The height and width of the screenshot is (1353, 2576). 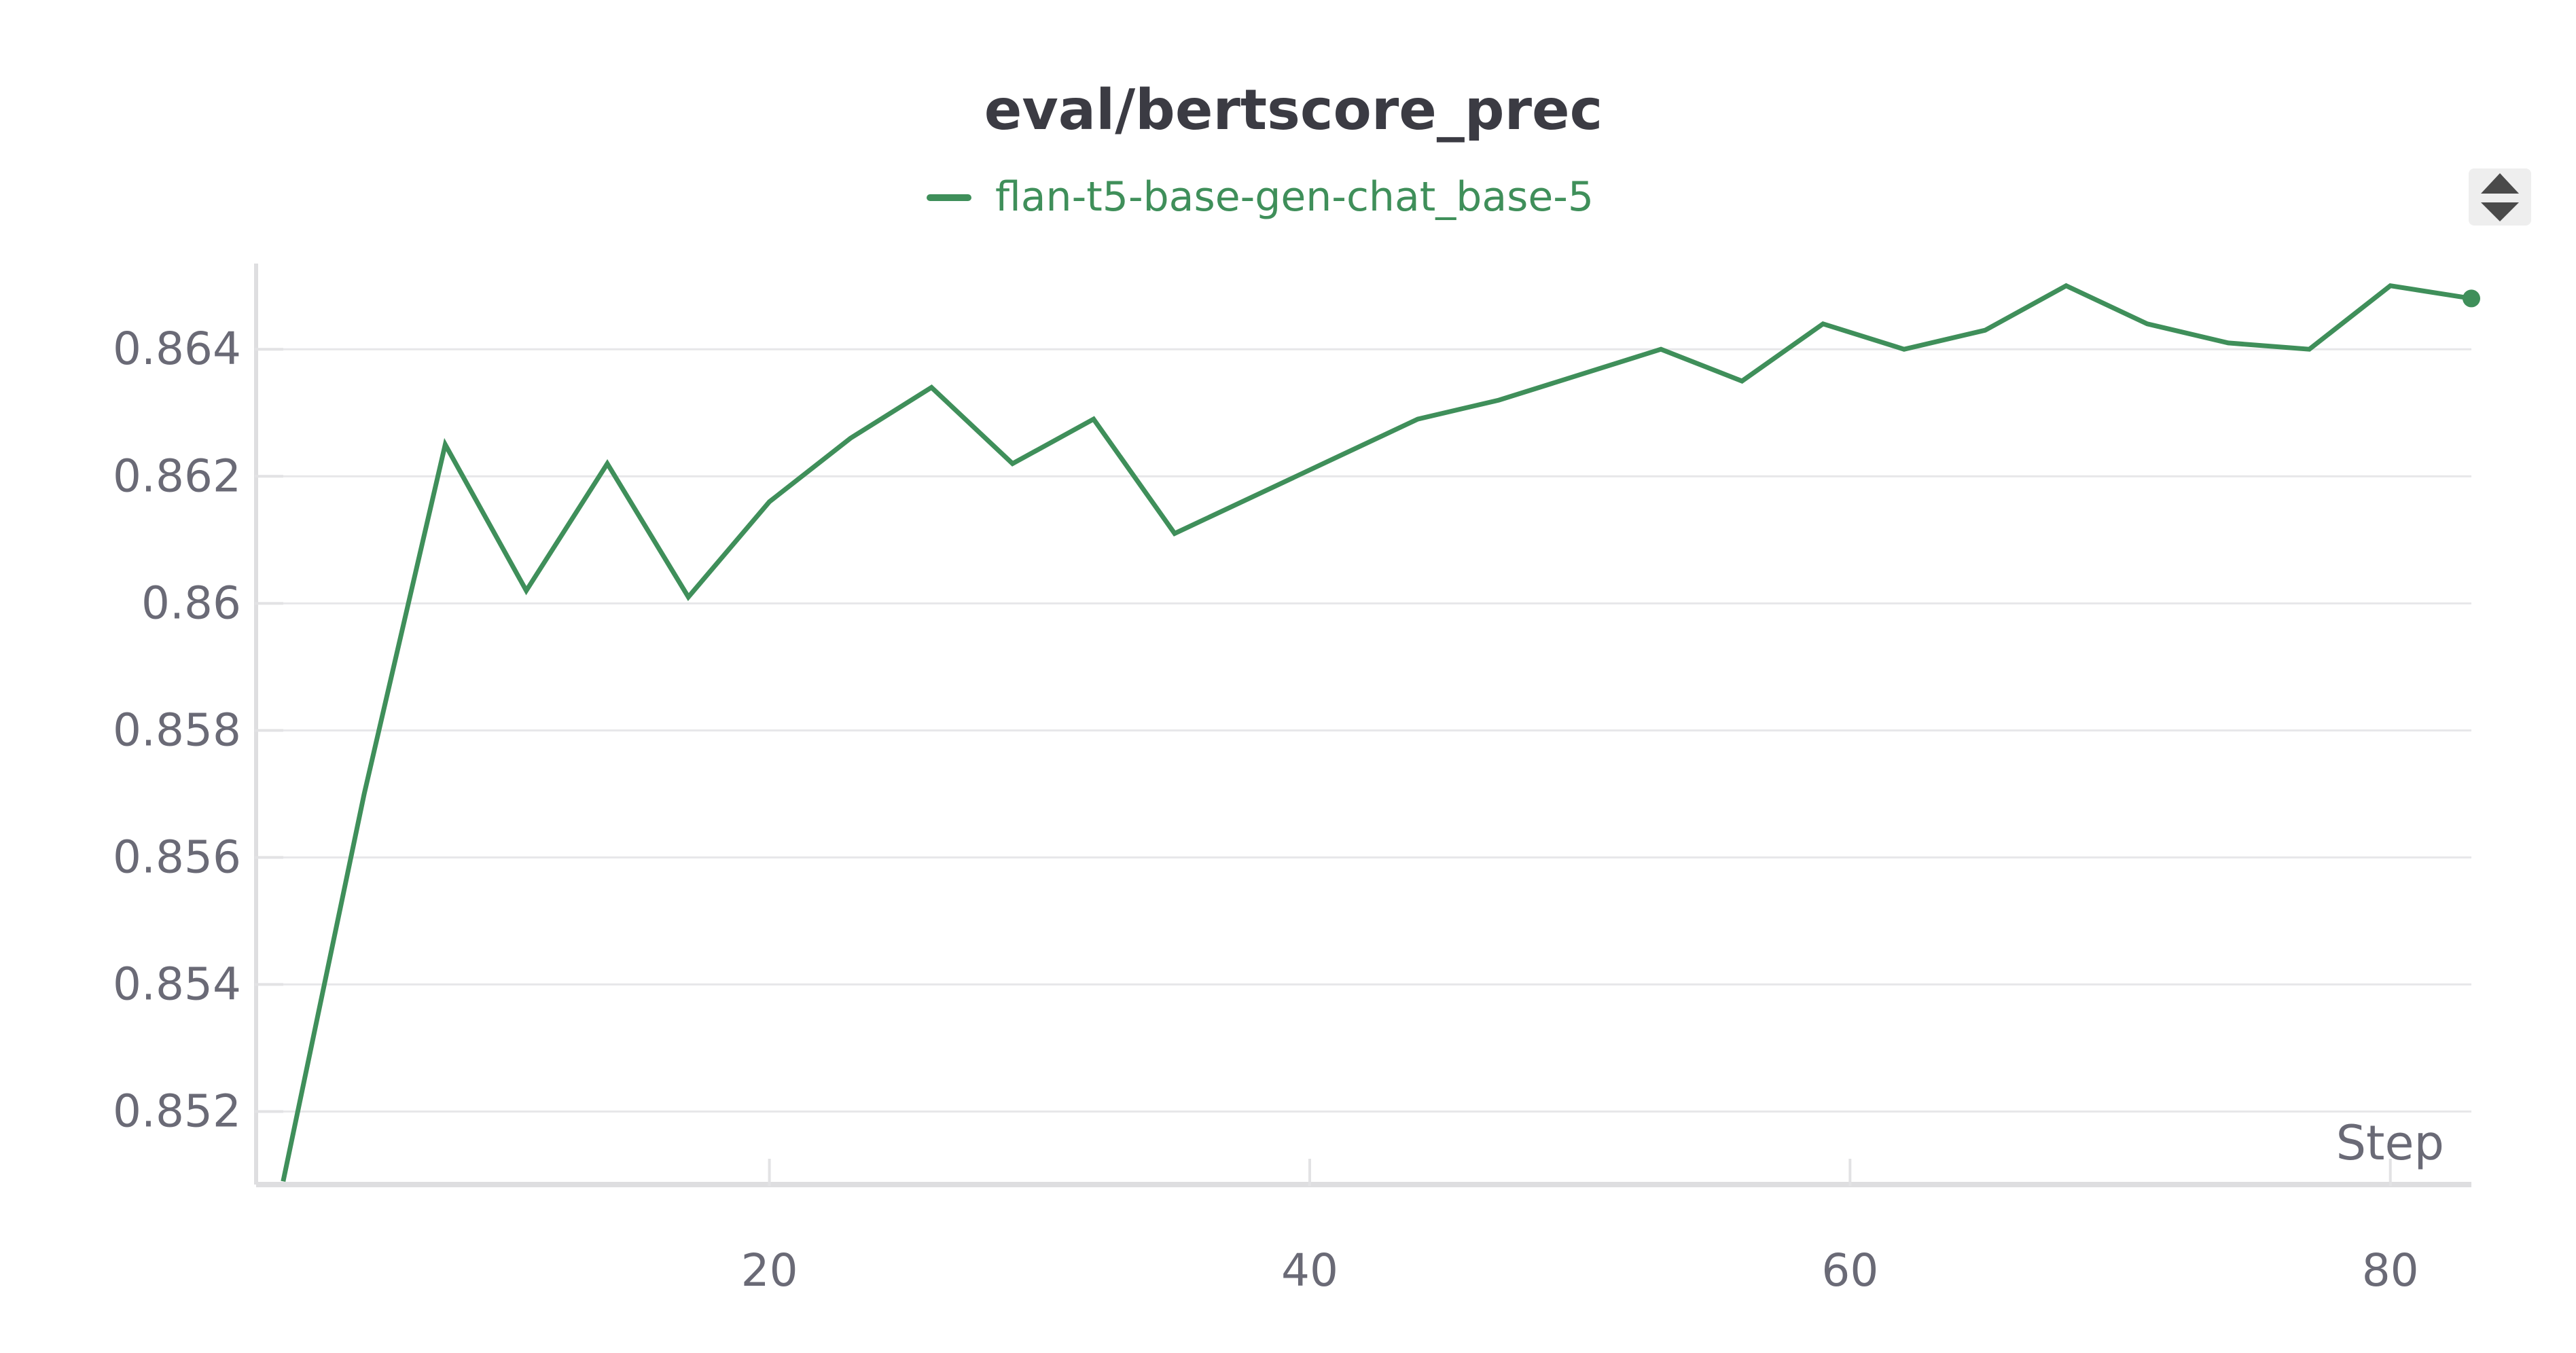 I want to click on legend-series-label: flan-t5-base-gen-chat_base-5, so click(x=1294, y=197).